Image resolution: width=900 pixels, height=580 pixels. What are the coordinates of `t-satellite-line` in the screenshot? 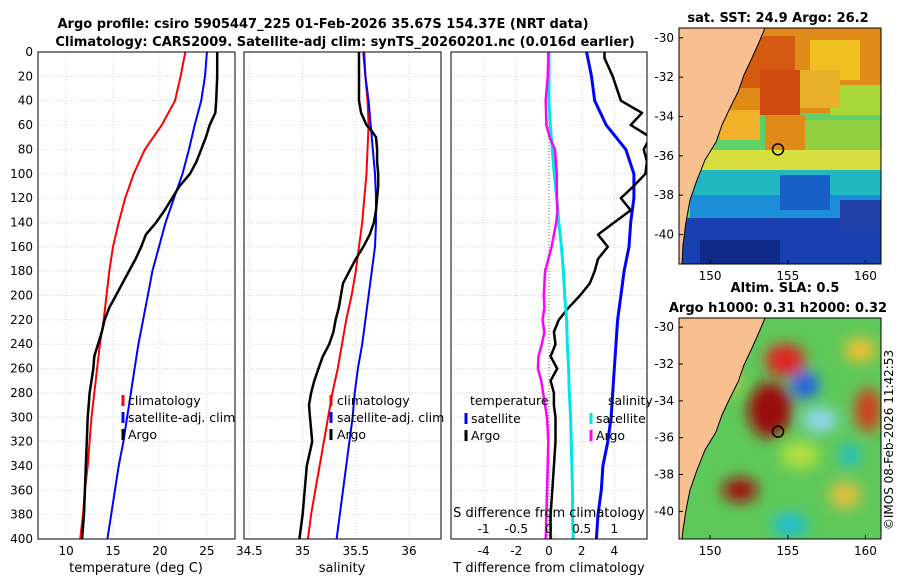 It's located at (610, 295).